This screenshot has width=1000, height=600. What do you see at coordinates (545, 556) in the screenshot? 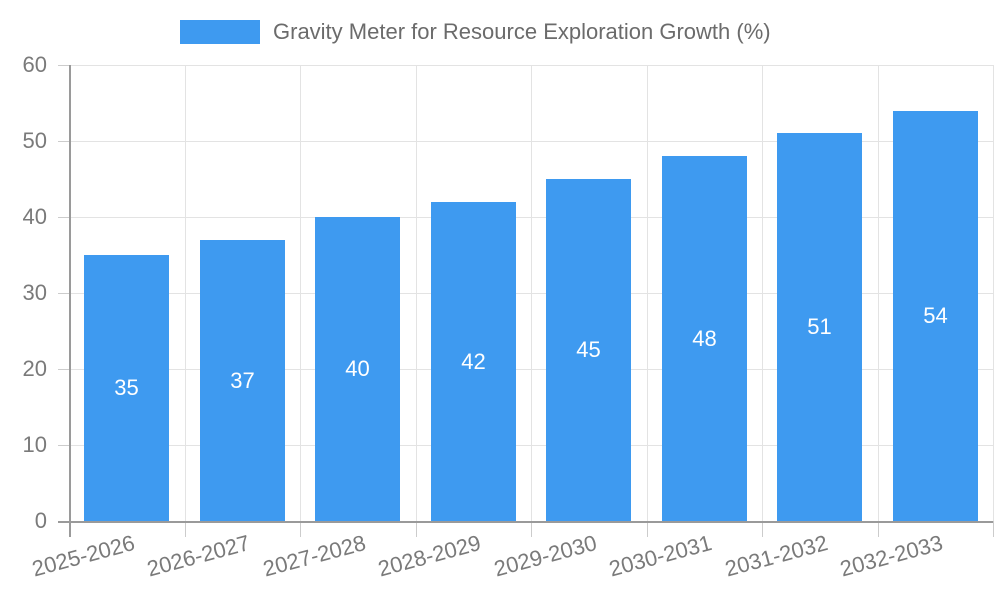
I see `x-tick-label: 2029-2030` at bounding box center [545, 556].